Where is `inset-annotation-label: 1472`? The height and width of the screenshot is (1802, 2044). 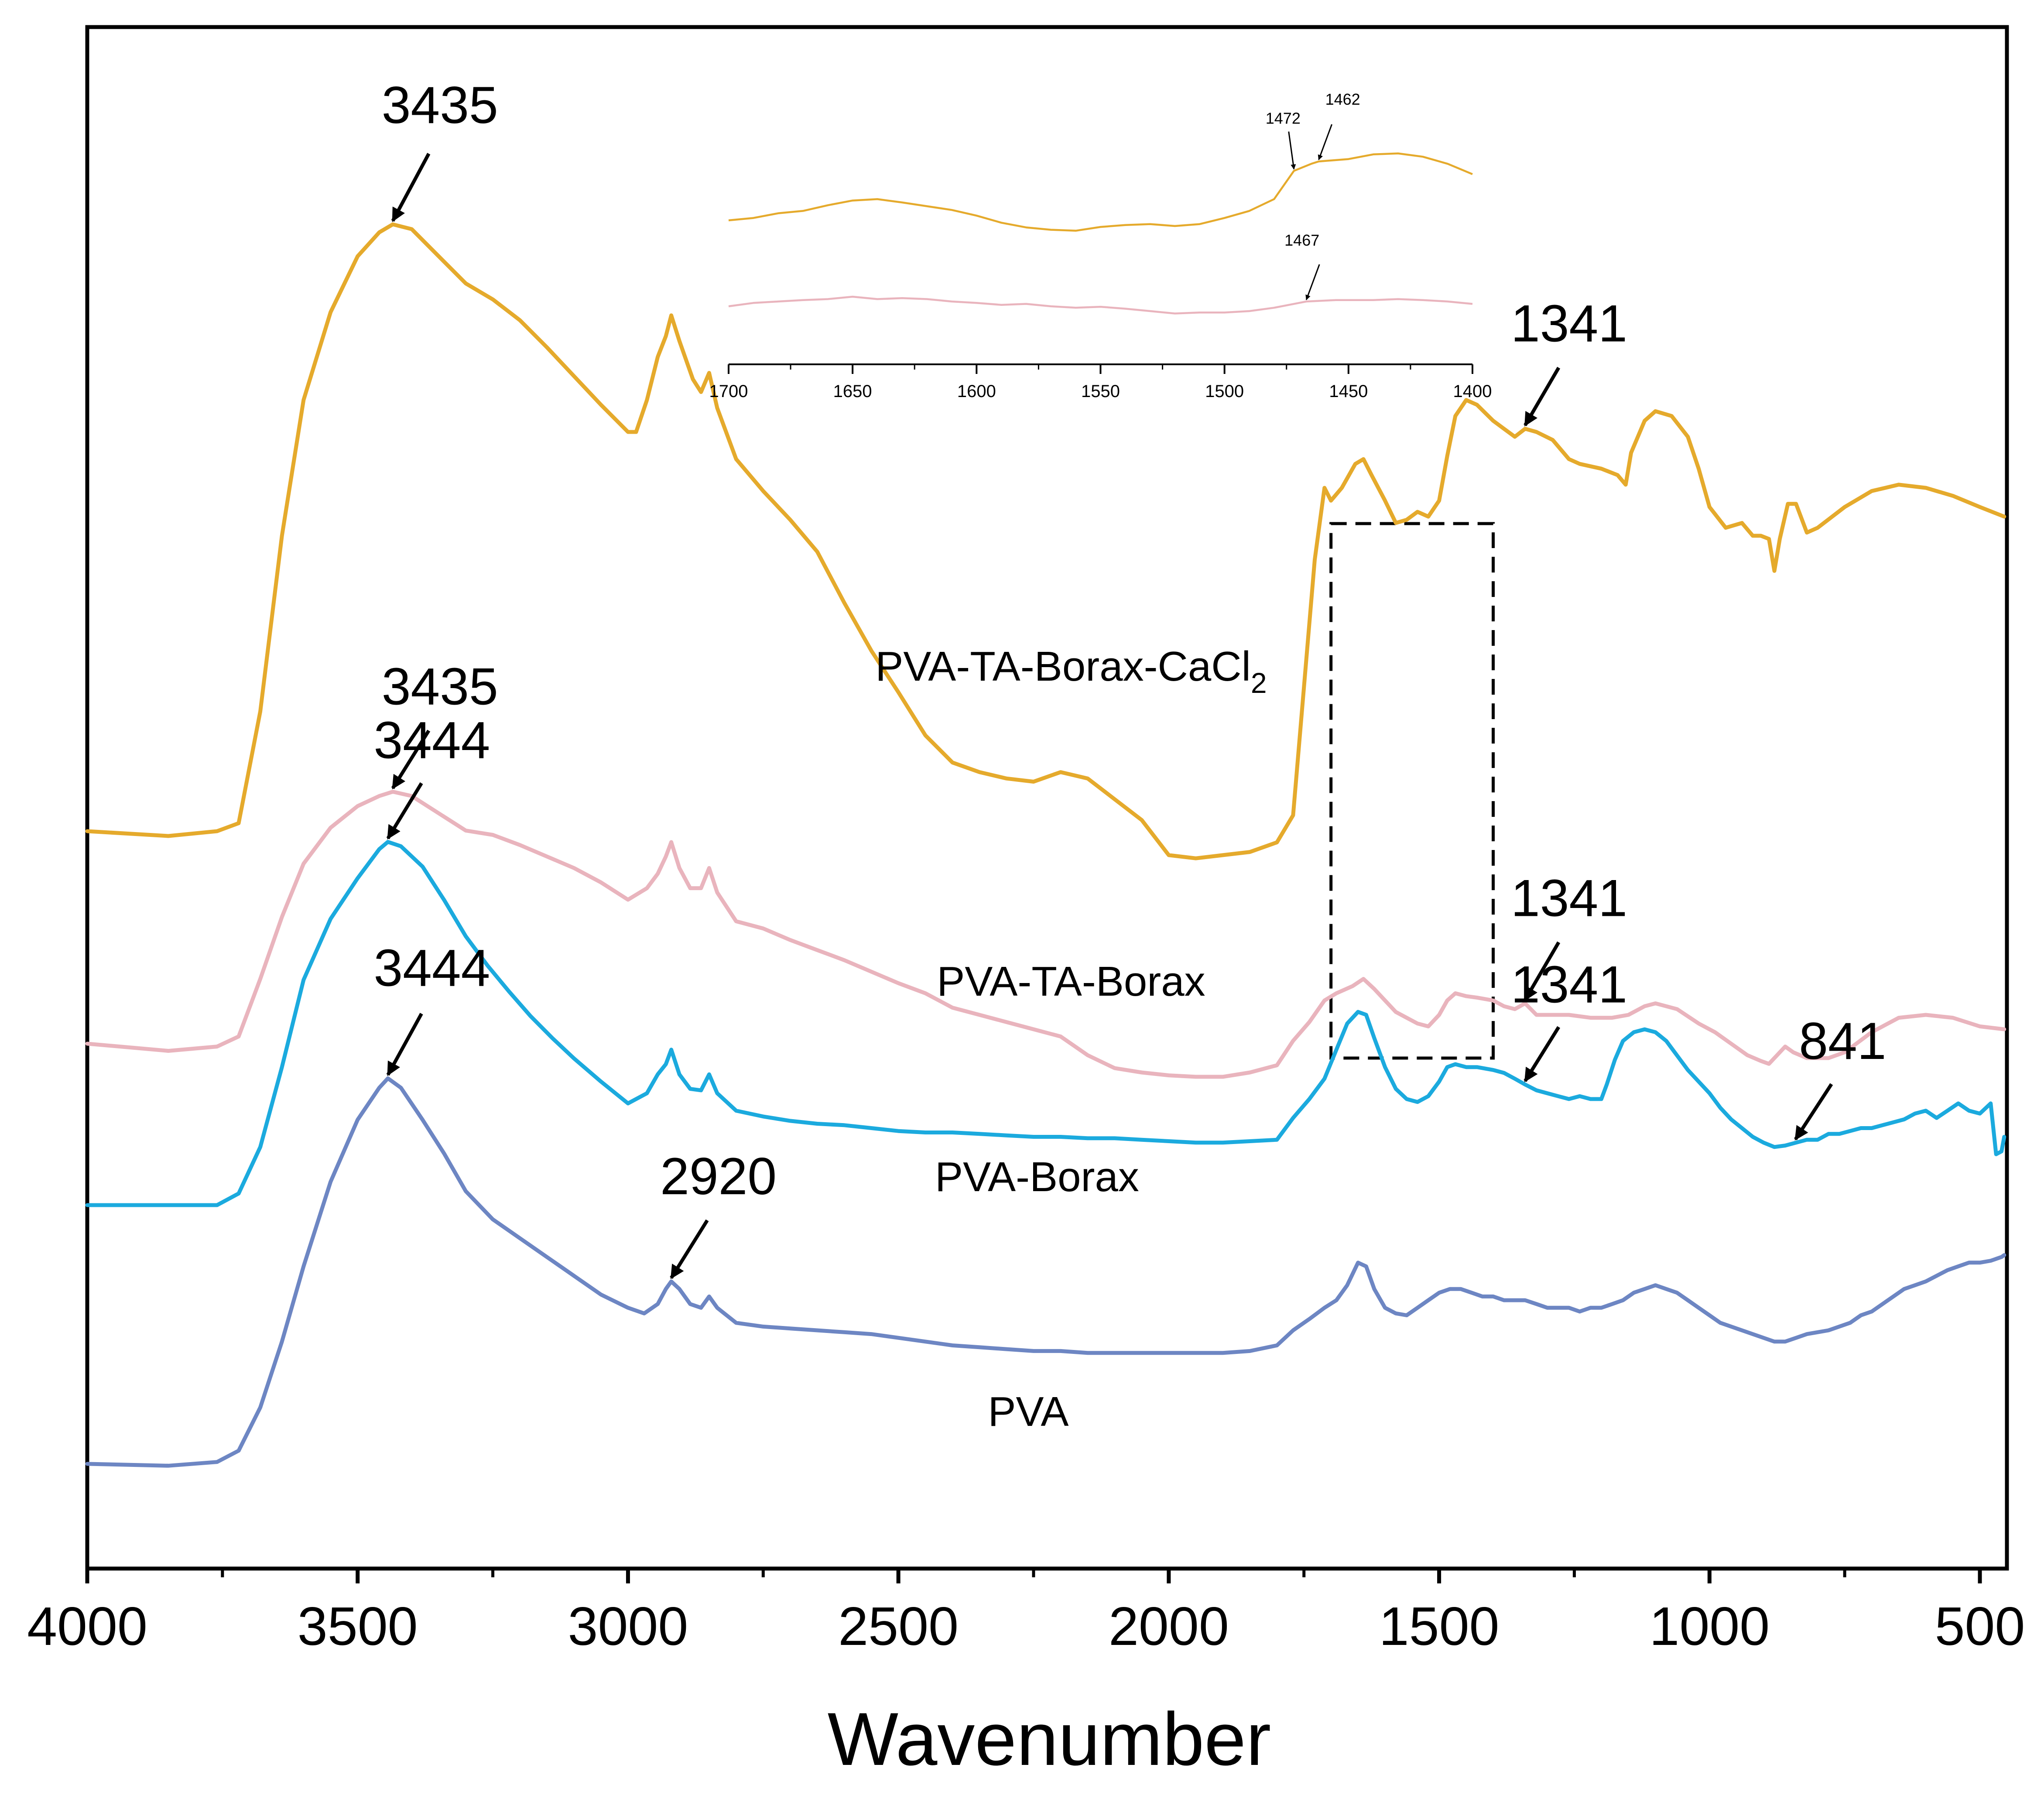 inset-annotation-label: 1472 is located at coordinates (1283, 118).